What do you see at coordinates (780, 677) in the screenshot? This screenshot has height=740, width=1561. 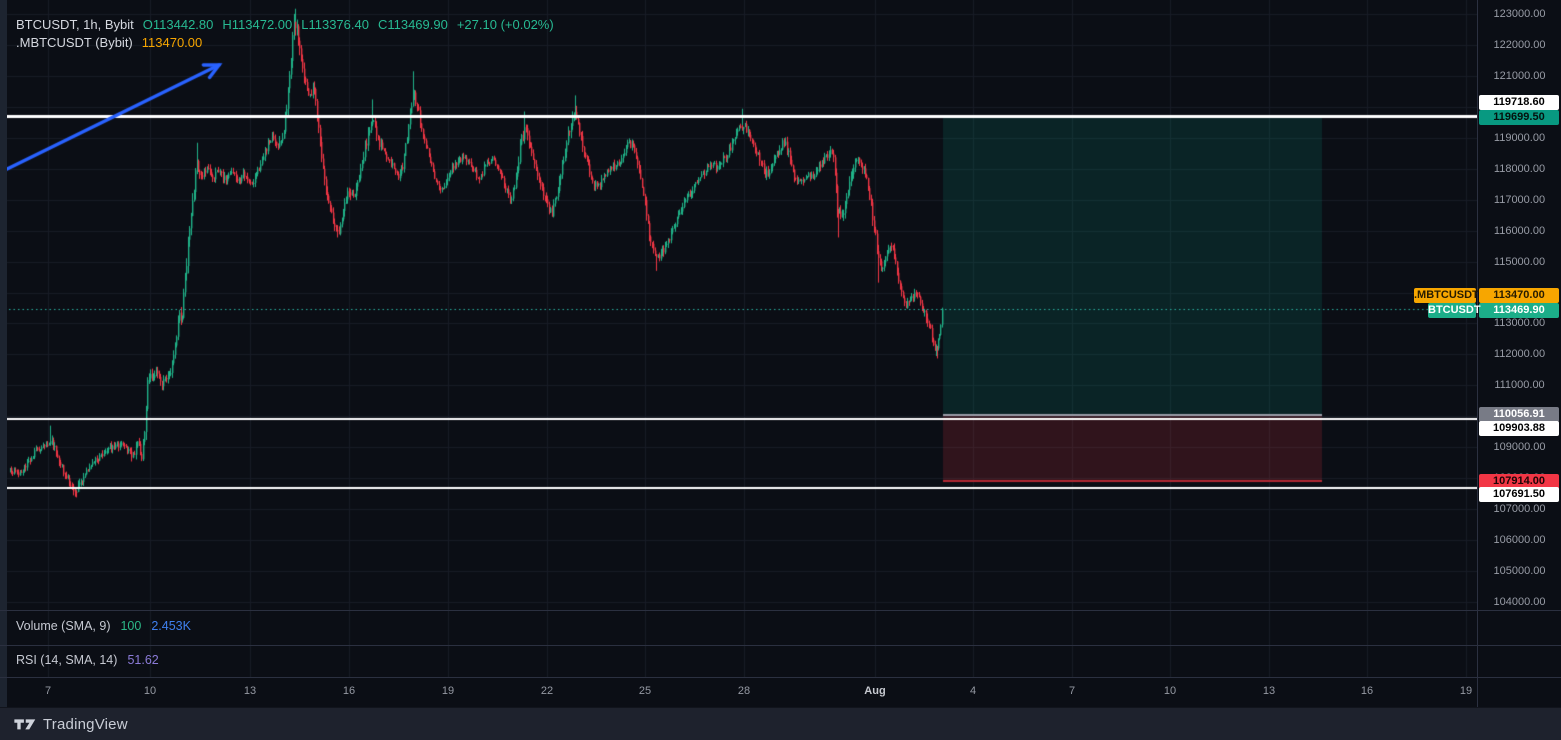 I see `time-axis-border` at bounding box center [780, 677].